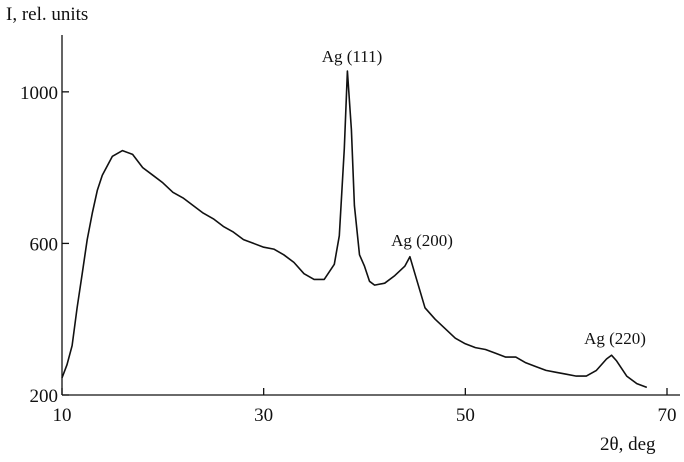  What do you see at coordinates (628, 444) in the screenshot?
I see `x-axis-label: 2θ, deg` at bounding box center [628, 444].